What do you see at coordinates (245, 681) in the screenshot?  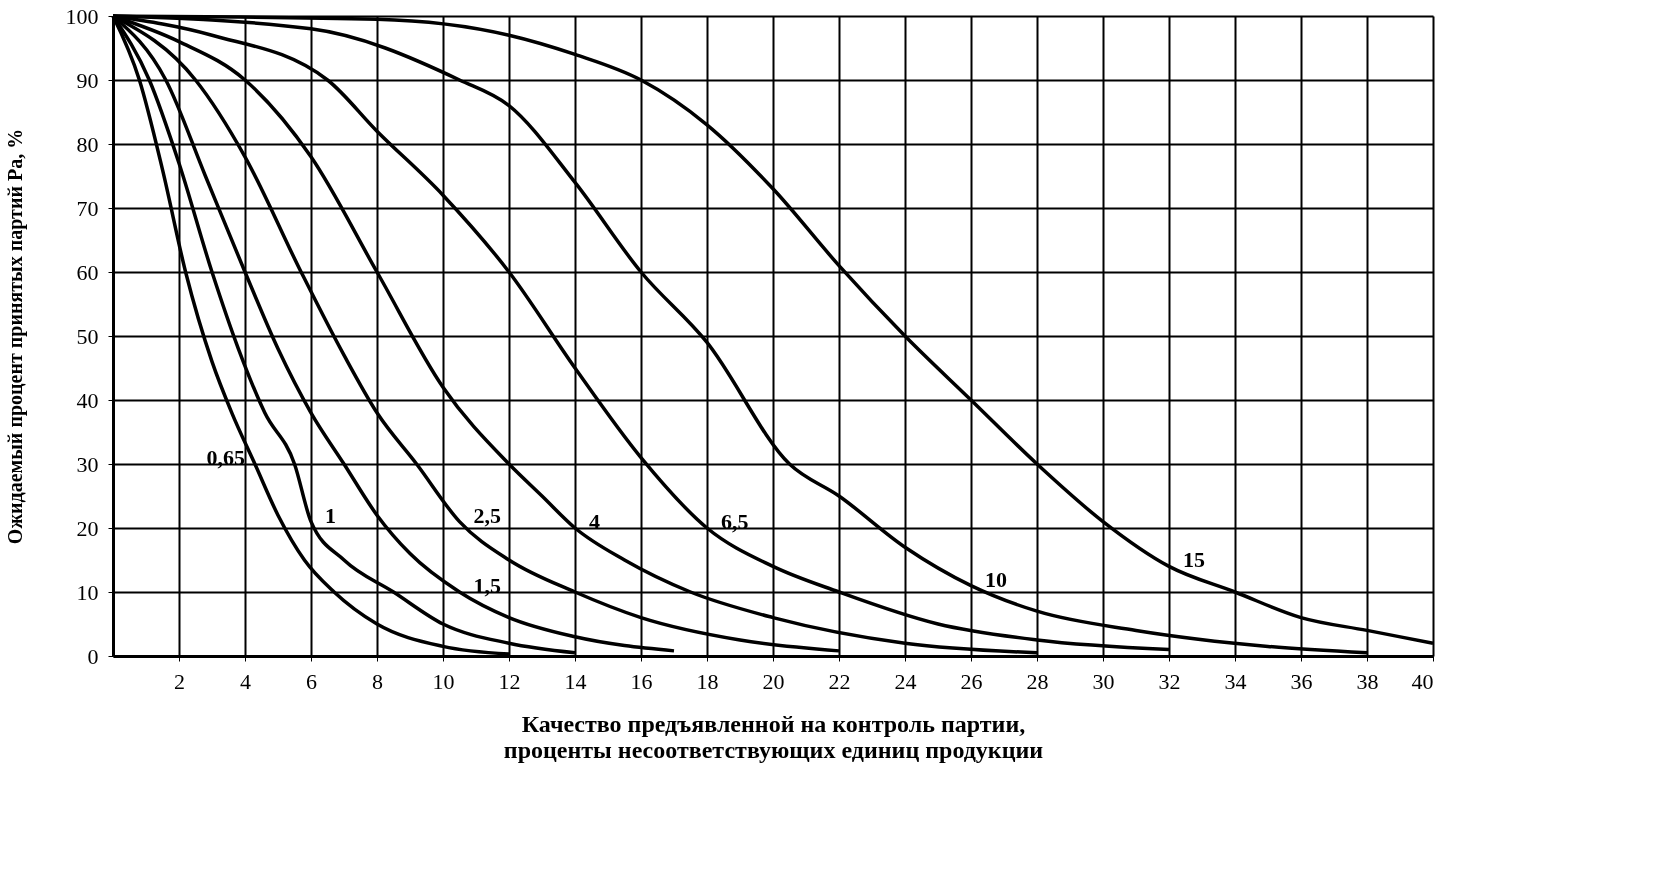 I see `x-tick-label: 4` at bounding box center [245, 681].